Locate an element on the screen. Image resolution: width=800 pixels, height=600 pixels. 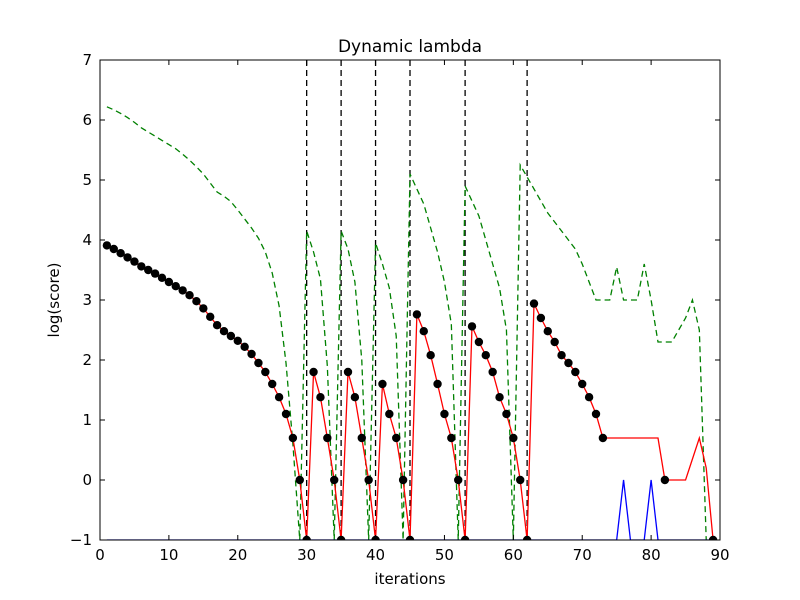
chart-title: Dynamic lambda is located at coordinates (410, 47).